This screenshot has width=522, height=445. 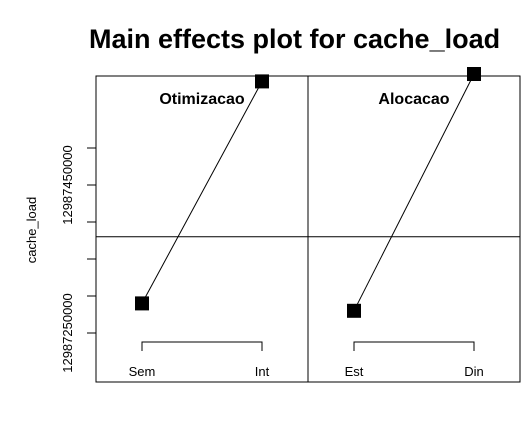 I want to click on y-tick-label: 12987250000, so click(x=67, y=333).